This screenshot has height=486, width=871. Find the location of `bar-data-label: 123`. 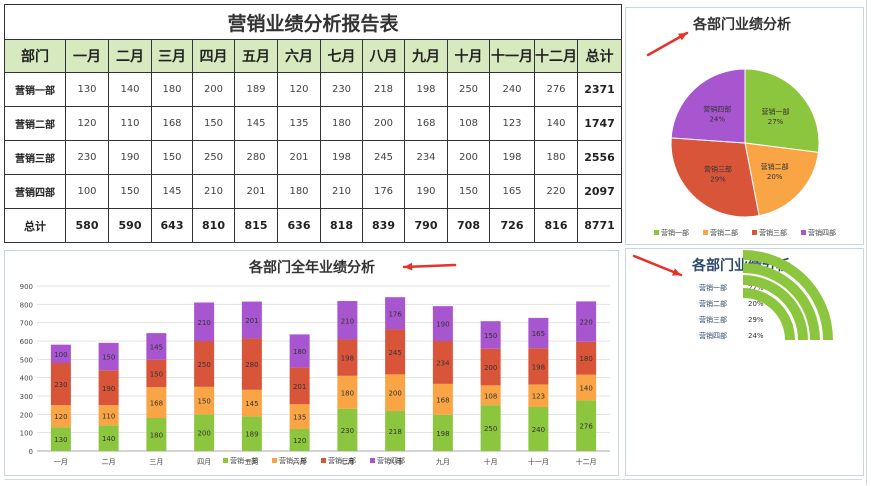

bar-data-label: 123 is located at coordinates (538, 397).